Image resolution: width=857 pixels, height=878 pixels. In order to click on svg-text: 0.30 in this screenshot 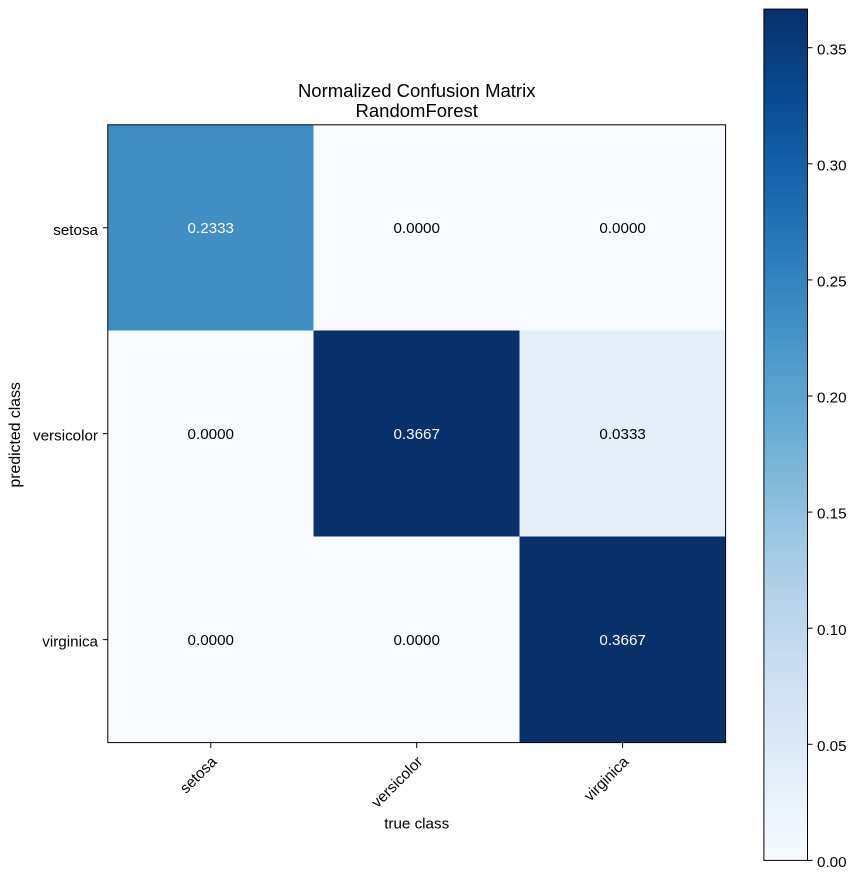, I will do `click(832, 165)`.